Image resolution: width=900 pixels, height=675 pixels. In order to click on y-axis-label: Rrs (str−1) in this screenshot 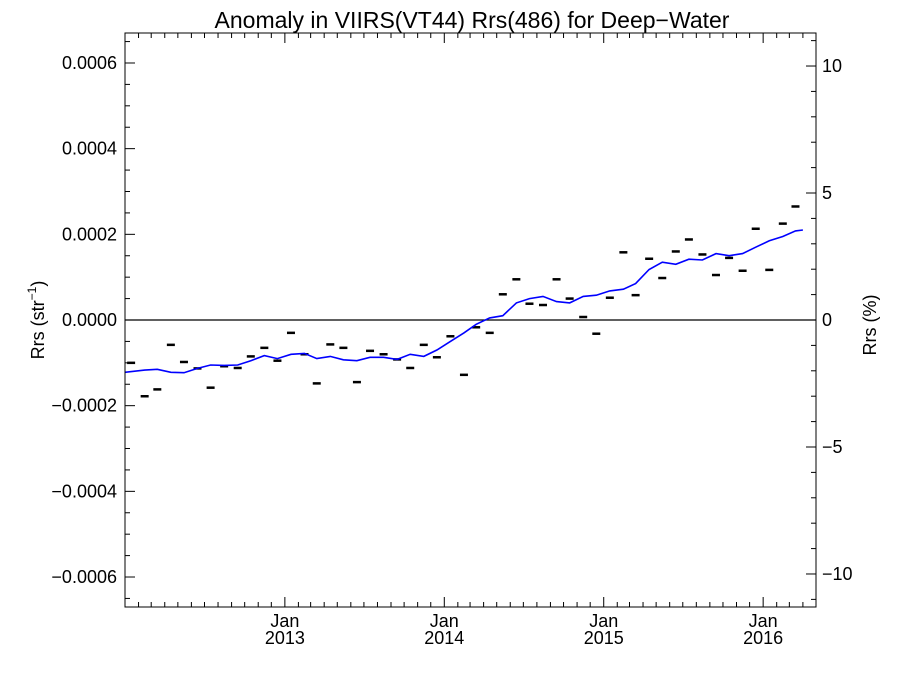, I will do `click(36, 320)`.